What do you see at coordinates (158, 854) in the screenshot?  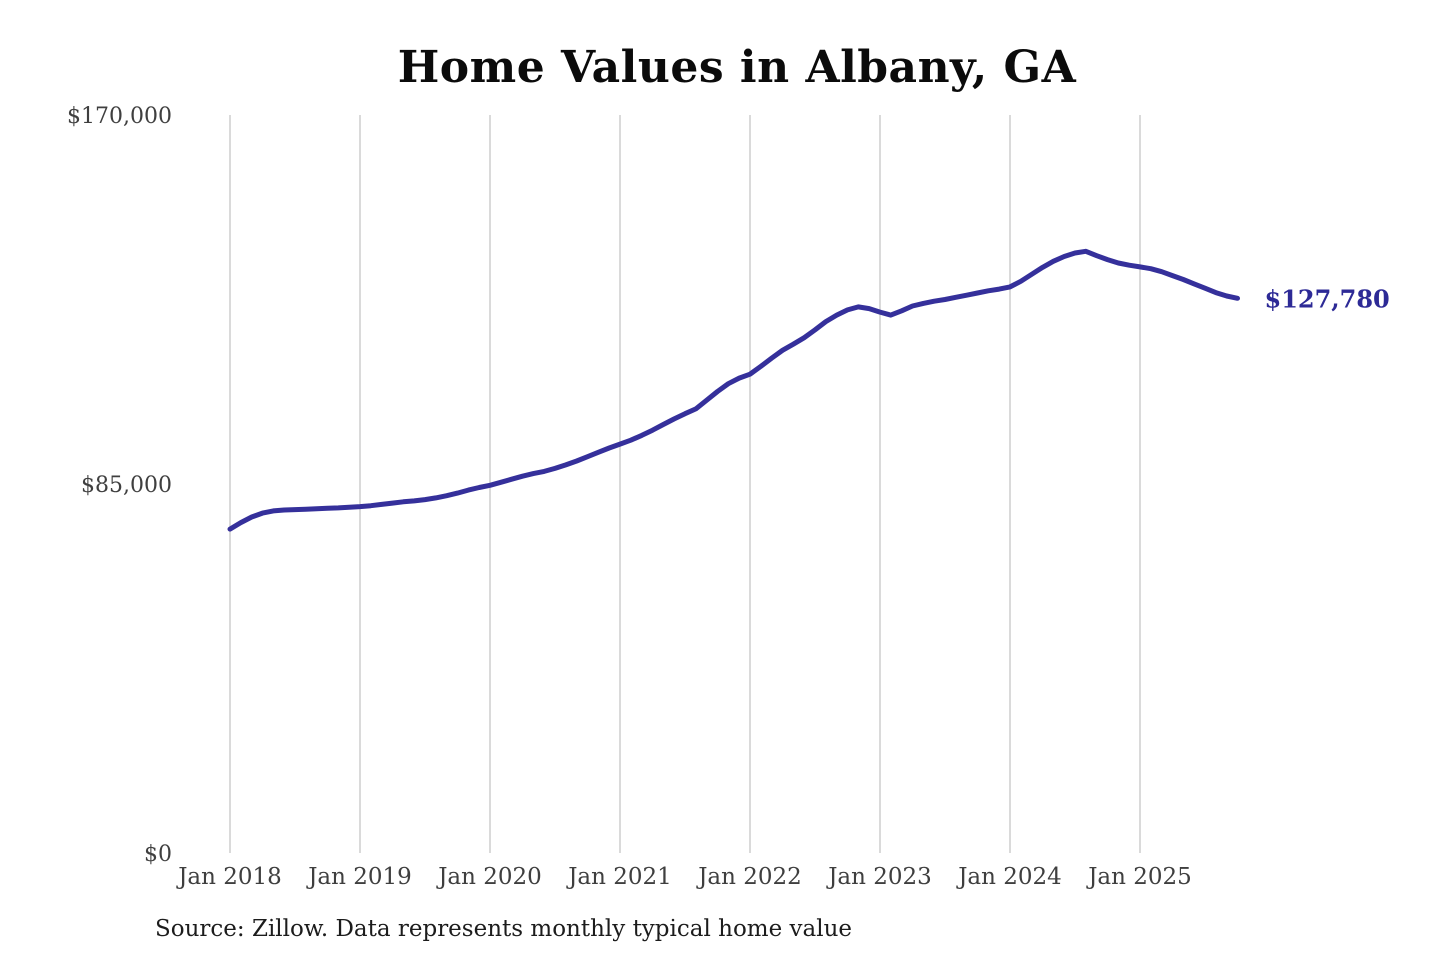 I see `y-tick-label: $0` at bounding box center [158, 854].